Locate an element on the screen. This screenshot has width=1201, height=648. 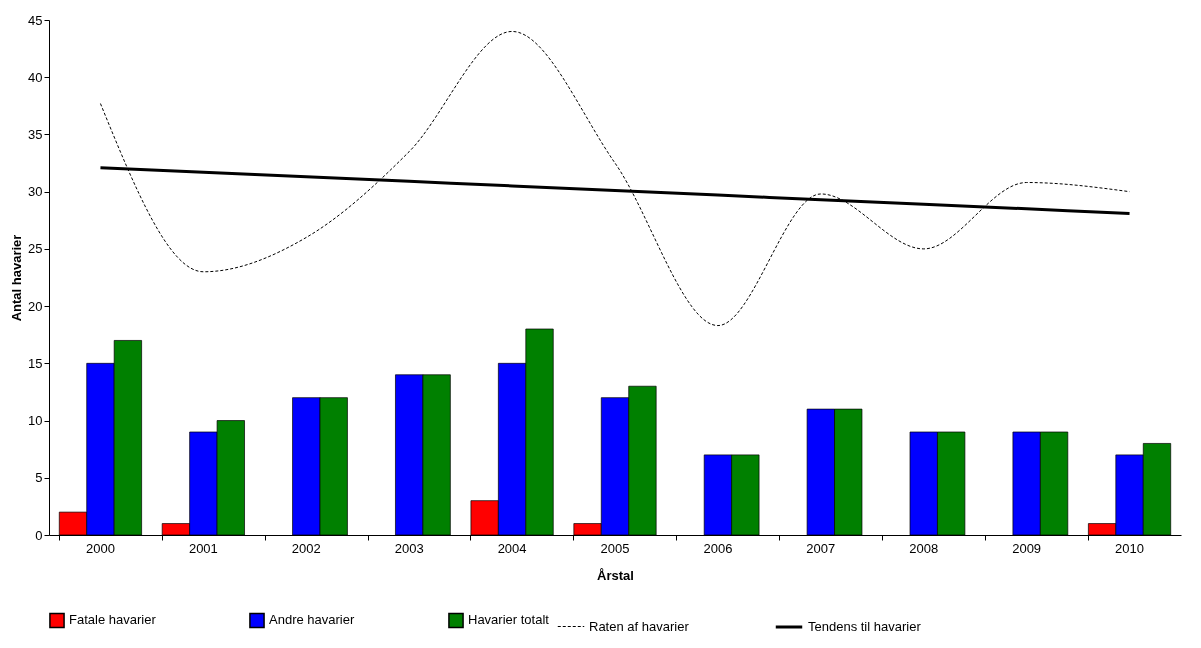
y-tick-label: 40 is located at coordinates (35, 77).